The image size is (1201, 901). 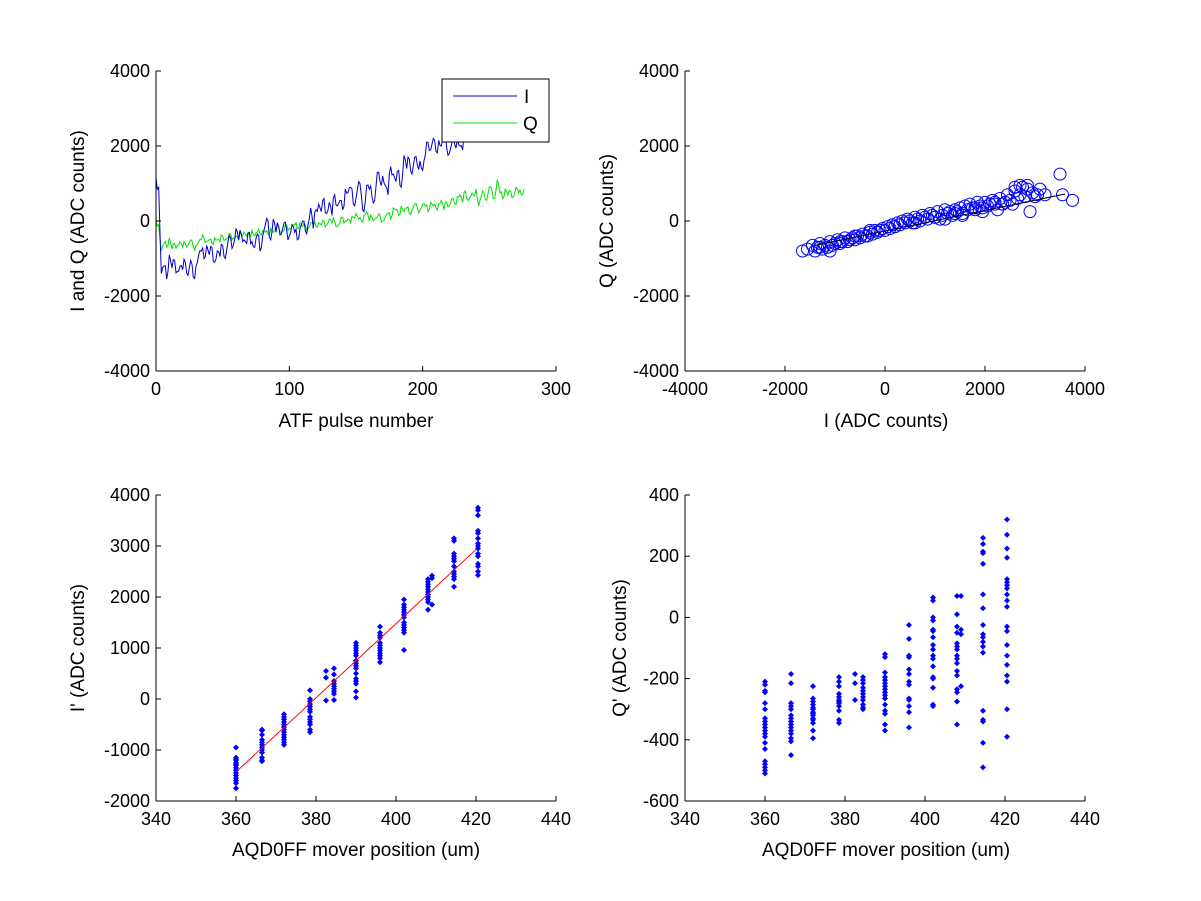 I want to click on x-tick-label: -2000, so click(x=785, y=389).